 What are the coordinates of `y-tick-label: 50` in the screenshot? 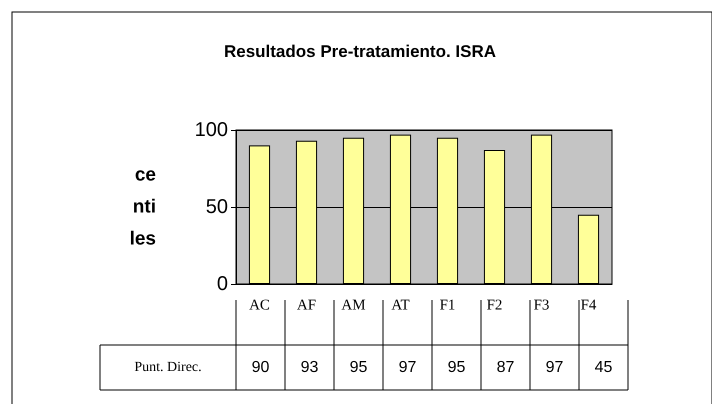 It's located at (217, 207).